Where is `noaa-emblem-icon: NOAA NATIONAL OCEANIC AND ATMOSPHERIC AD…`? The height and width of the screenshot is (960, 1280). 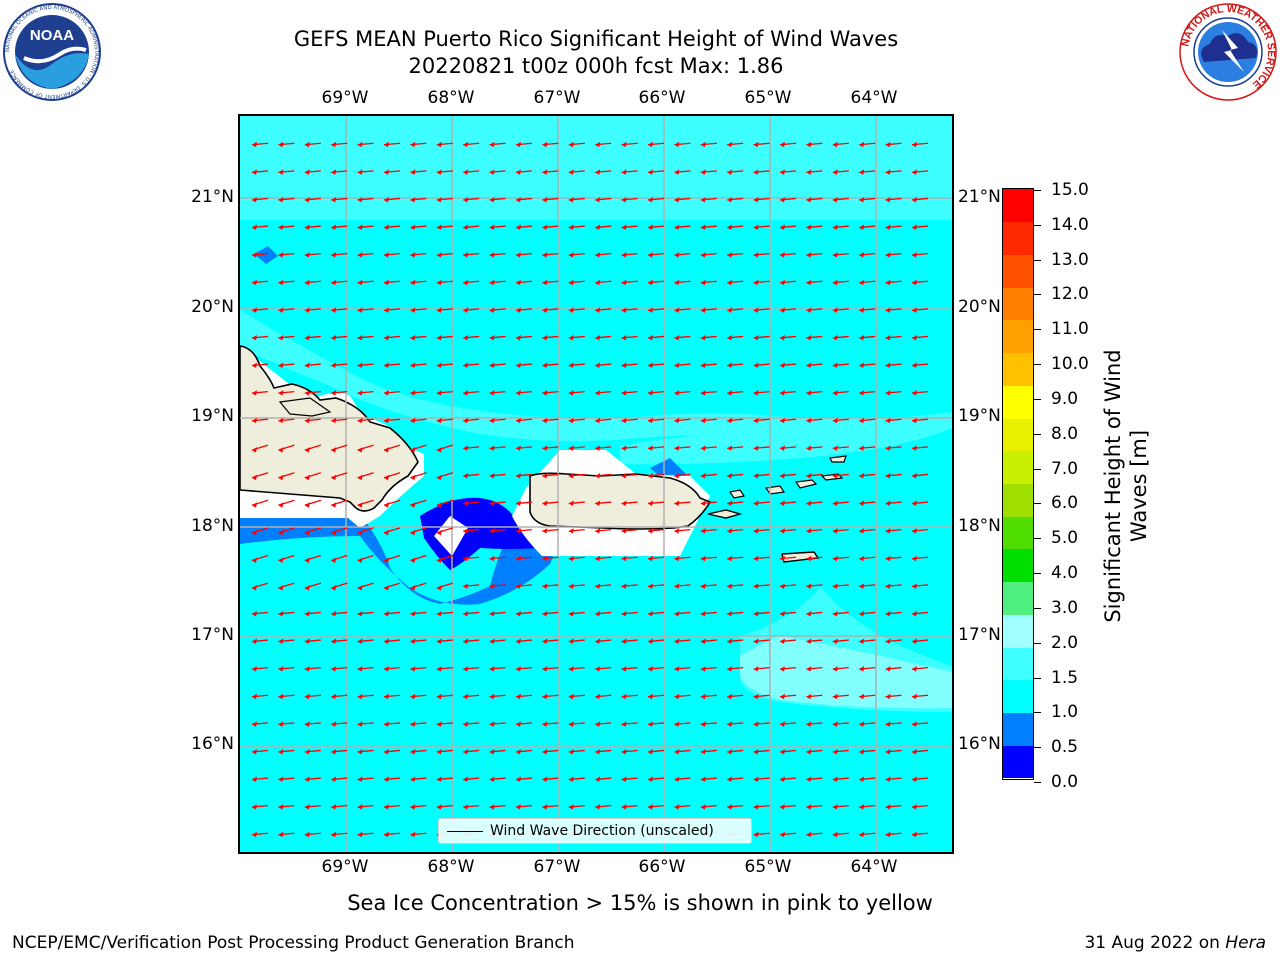
noaa-emblem-icon: NOAA NATIONAL OCEANIC AND ATMOSPHERIC AD… is located at coordinates (52, 52).